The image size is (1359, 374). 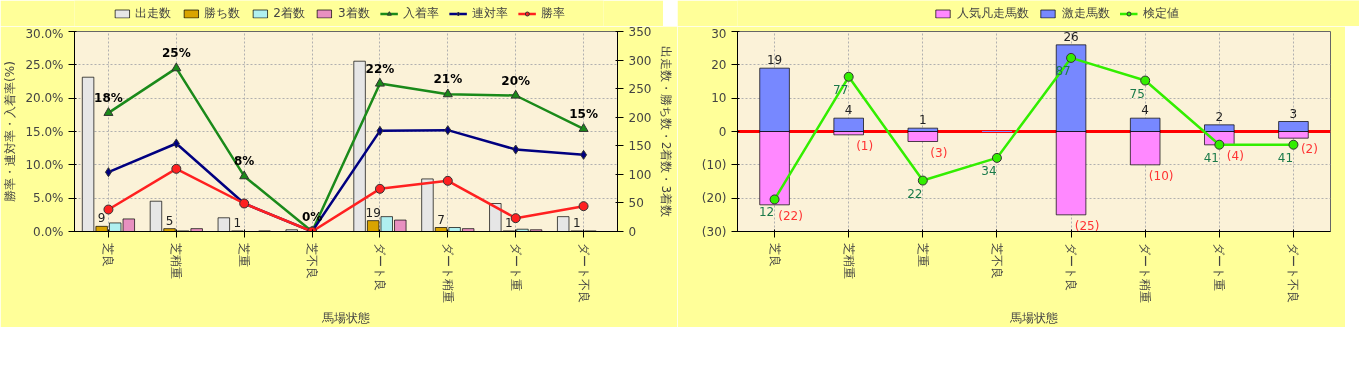 I want to click on y2-tick-label: 250, so click(x=640, y=89).